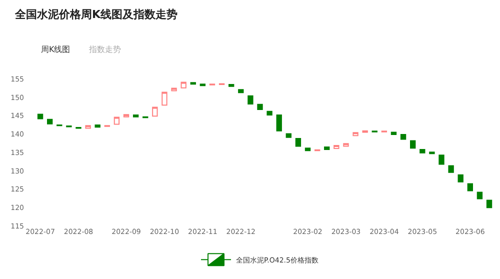 This screenshot has height=279, width=500. What do you see at coordinates (96, 14) in the screenshot?
I see `chart-title: 全国水泥价格周K线图及指数走势` at bounding box center [96, 14].